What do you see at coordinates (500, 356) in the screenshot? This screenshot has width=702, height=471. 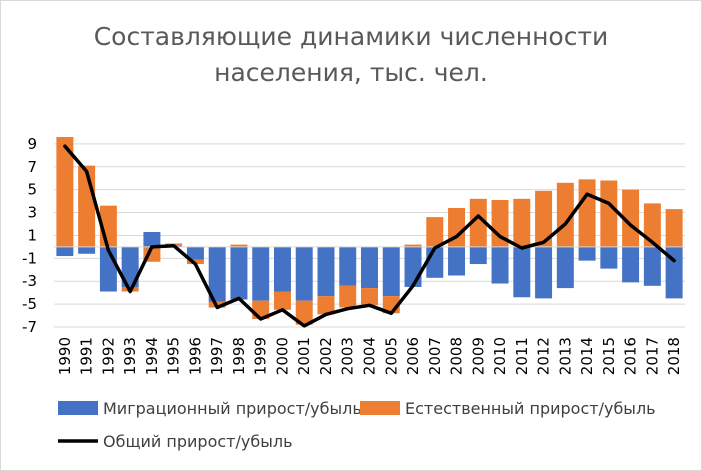 I see `x-tick-label: 2010` at bounding box center [500, 356].